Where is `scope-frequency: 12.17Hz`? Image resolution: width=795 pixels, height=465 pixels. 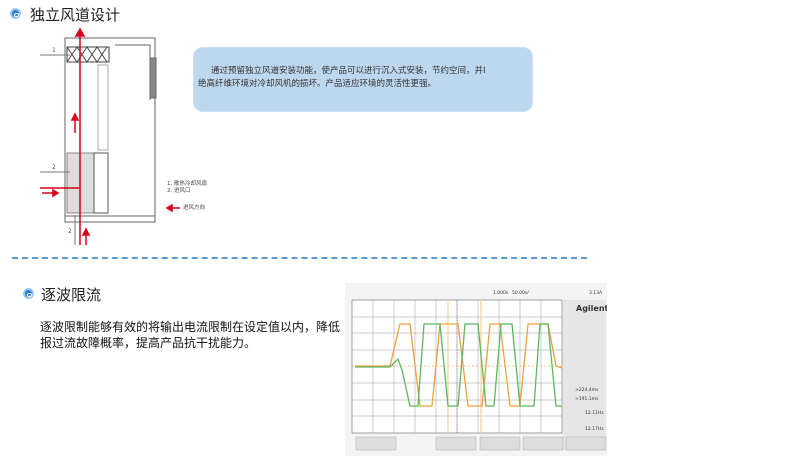 scope-frequency: 12.17Hz is located at coordinates (594, 429).